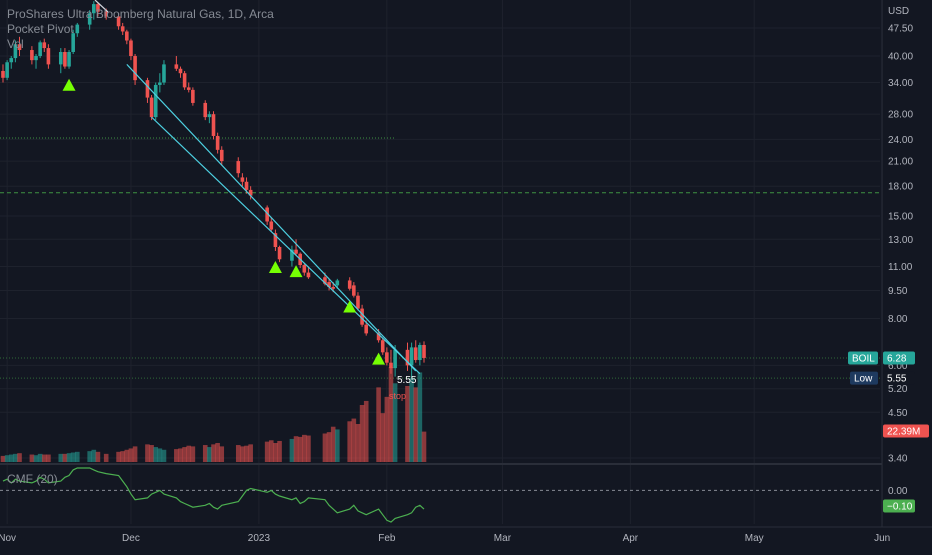  I want to click on indicator-label: Pocket Pivot, so click(40, 29).